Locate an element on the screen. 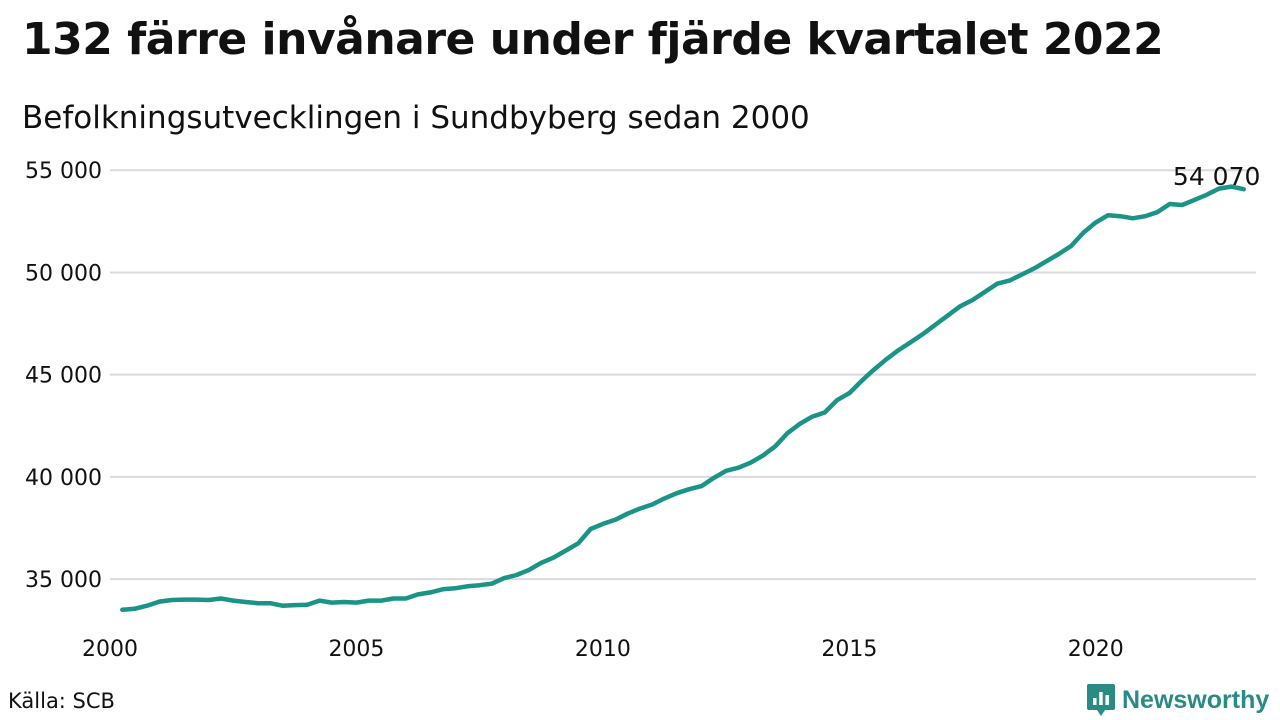  source-note: Källa: SCB is located at coordinates (61, 701).